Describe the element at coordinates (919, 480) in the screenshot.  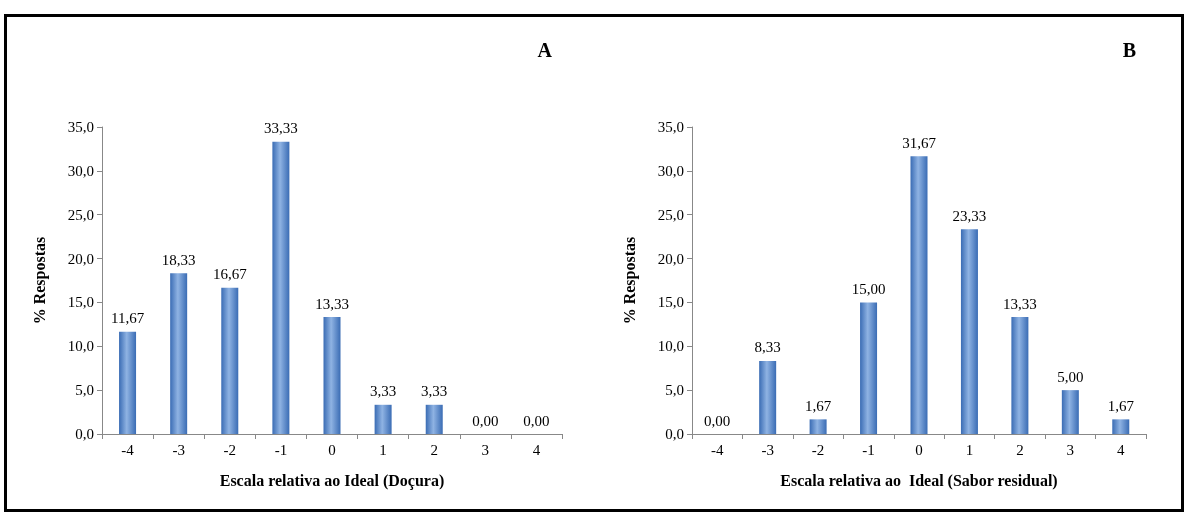
I see `x-axis-title: Escala relativa ao Ideal (Sabor residual)` at that location.